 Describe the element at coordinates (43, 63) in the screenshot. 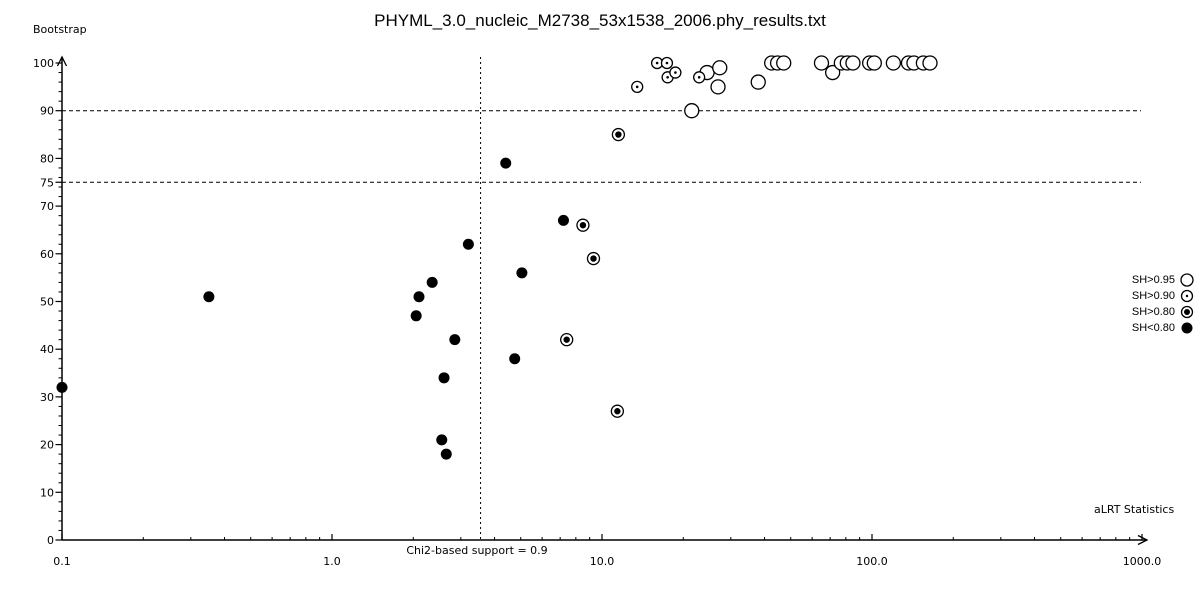

I see `y-tick-label: 100` at that location.